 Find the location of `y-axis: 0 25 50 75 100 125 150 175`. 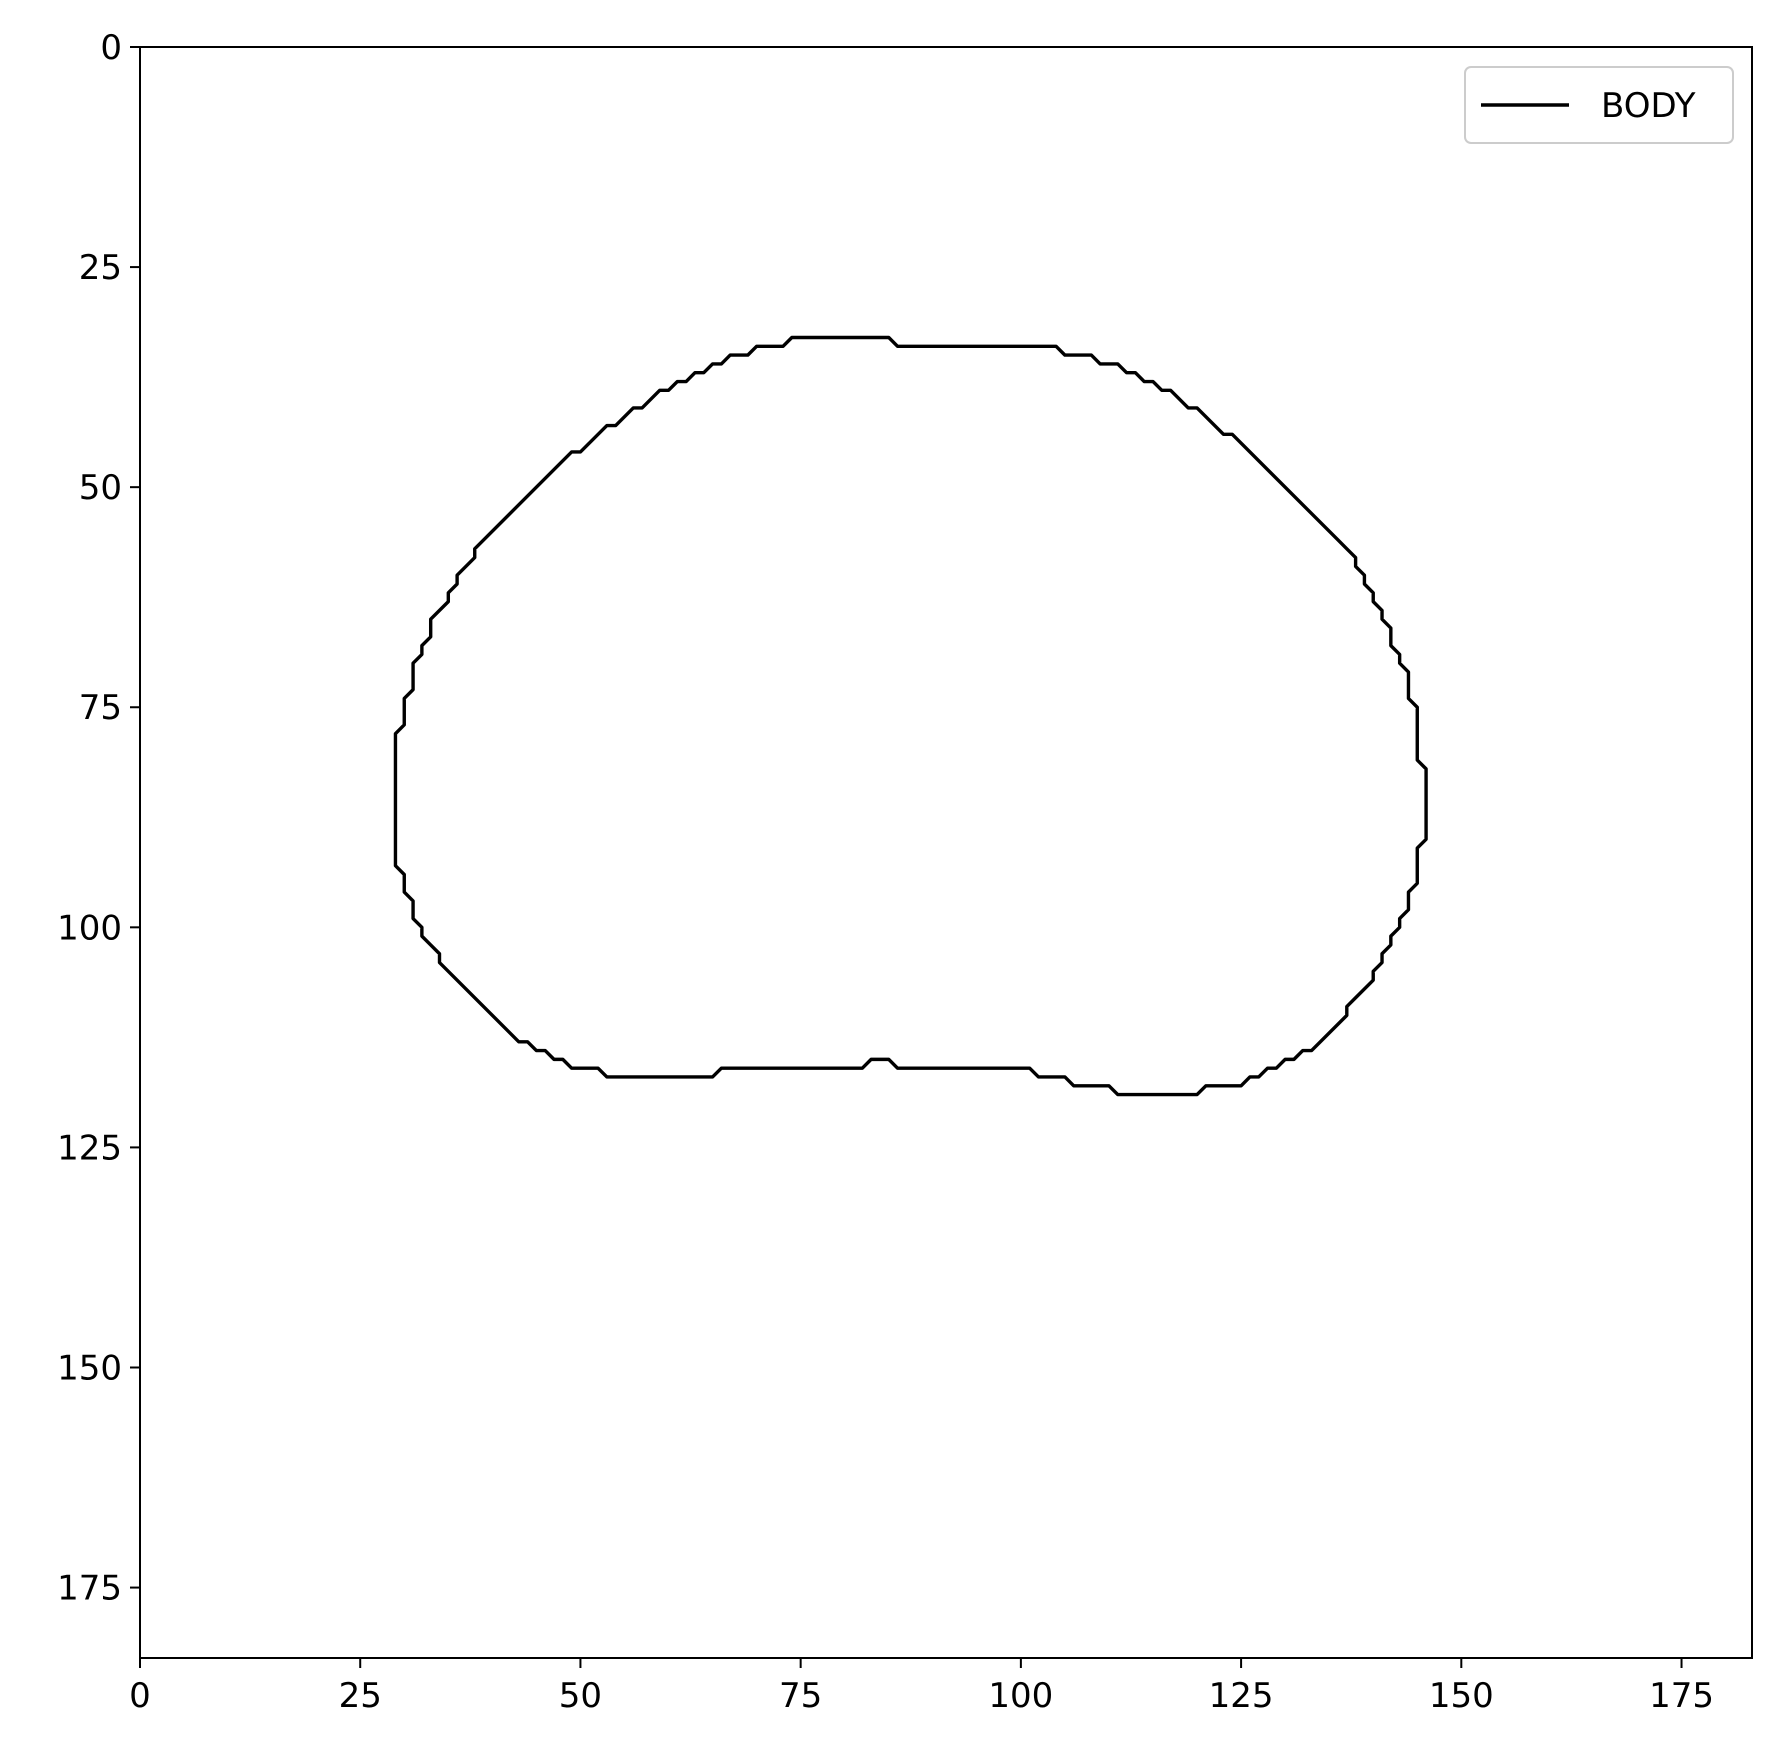

y-axis: 0 25 50 75 100 125 150 175 is located at coordinates (98, 818).